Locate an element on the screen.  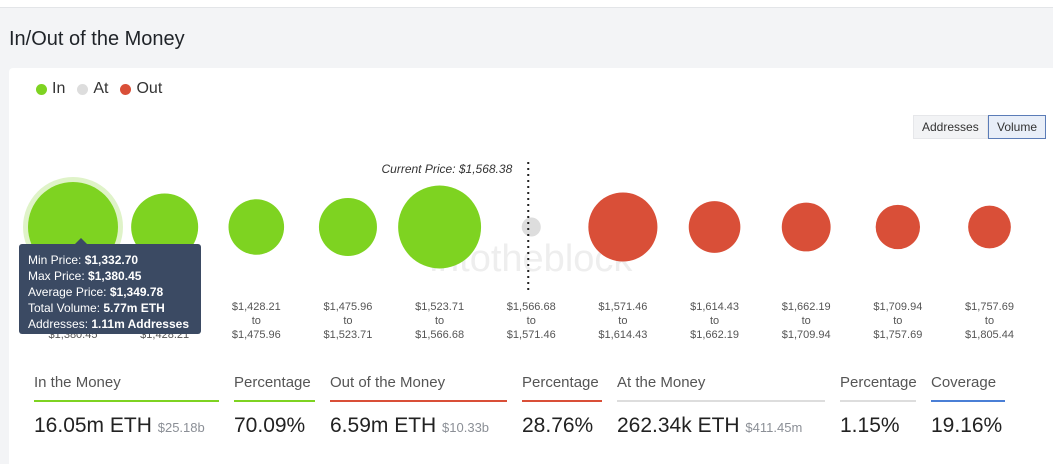
stat-value: 28.76% is located at coordinates (562, 426).